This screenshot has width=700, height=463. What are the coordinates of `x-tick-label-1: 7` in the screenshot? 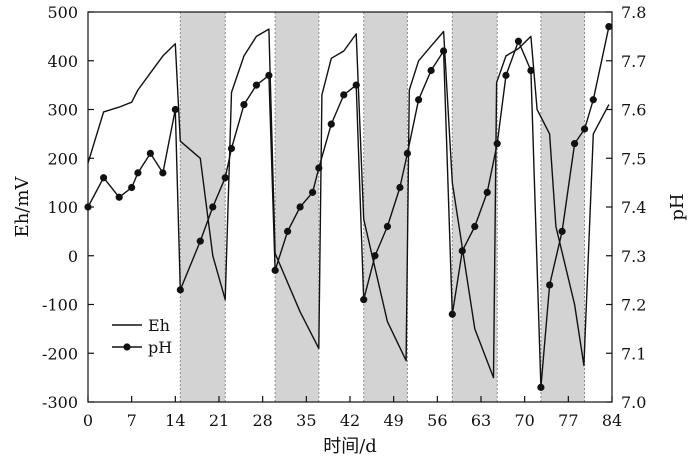 It's located at (132, 420).